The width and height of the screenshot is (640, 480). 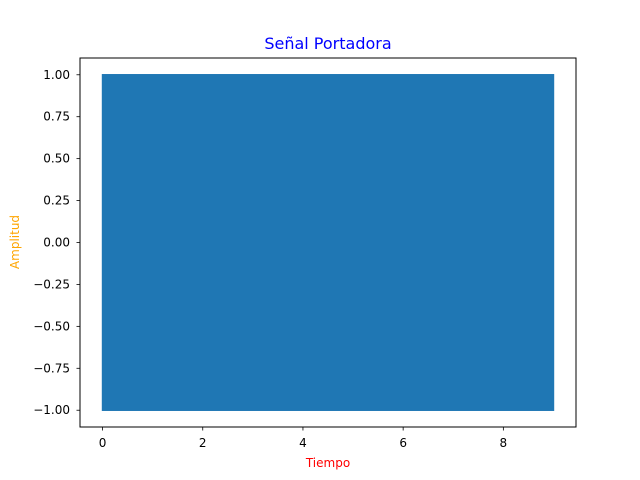 What do you see at coordinates (51, 410) in the screenshot?
I see `y-tick-label: −1.00` at bounding box center [51, 410].